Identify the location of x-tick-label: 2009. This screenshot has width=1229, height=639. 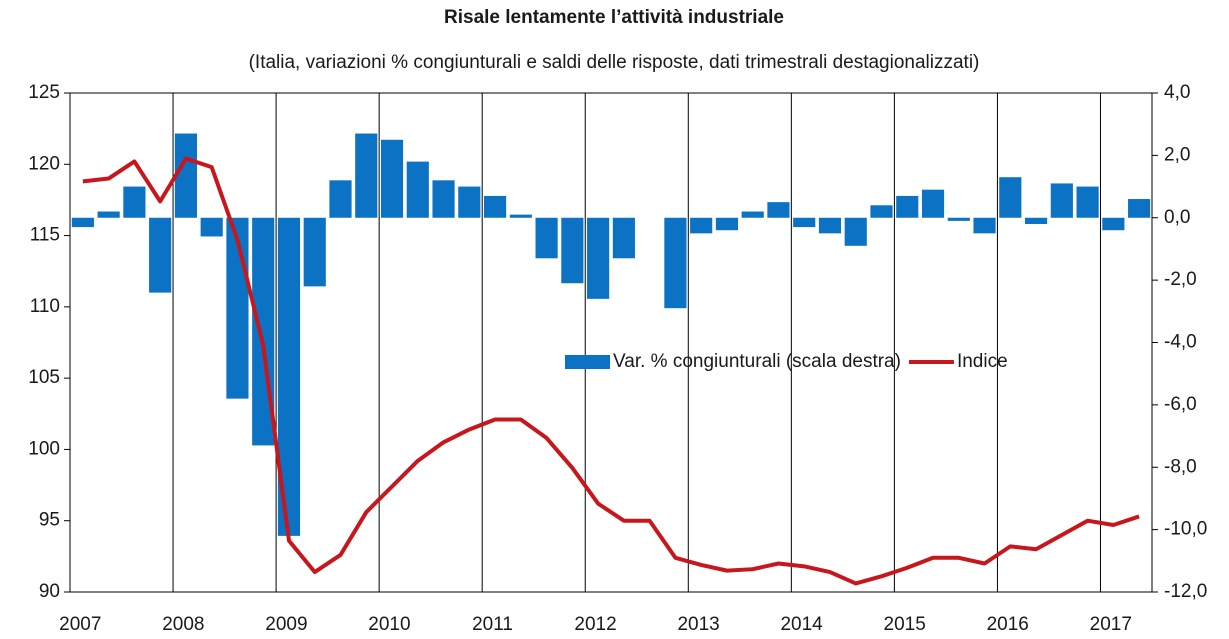
(286, 624).